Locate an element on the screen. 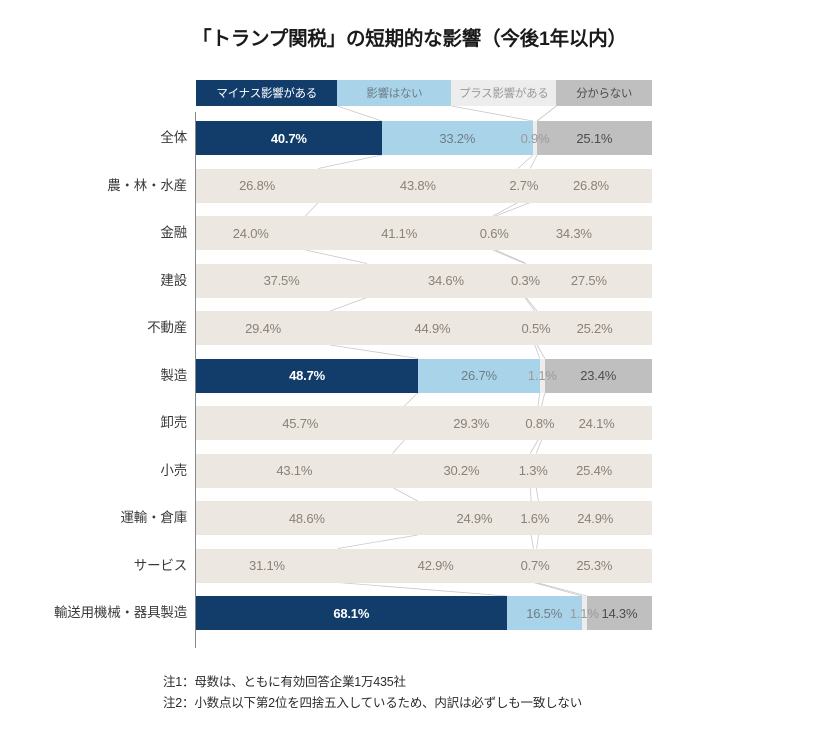 The width and height of the screenshot is (819, 742). bar-segment-2: 24.9% is located at coordinates (474, 518).